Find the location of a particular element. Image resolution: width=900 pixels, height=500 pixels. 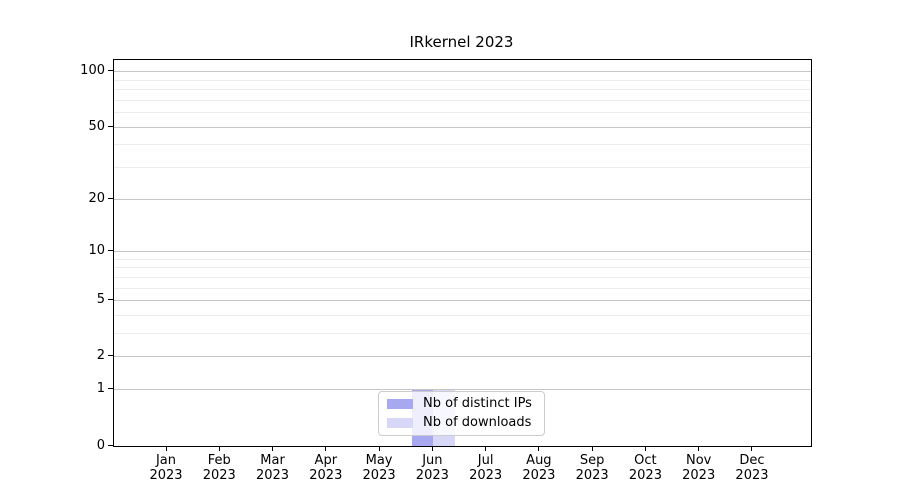

y-tick-label: 20 is located at coordinates (96, 198).